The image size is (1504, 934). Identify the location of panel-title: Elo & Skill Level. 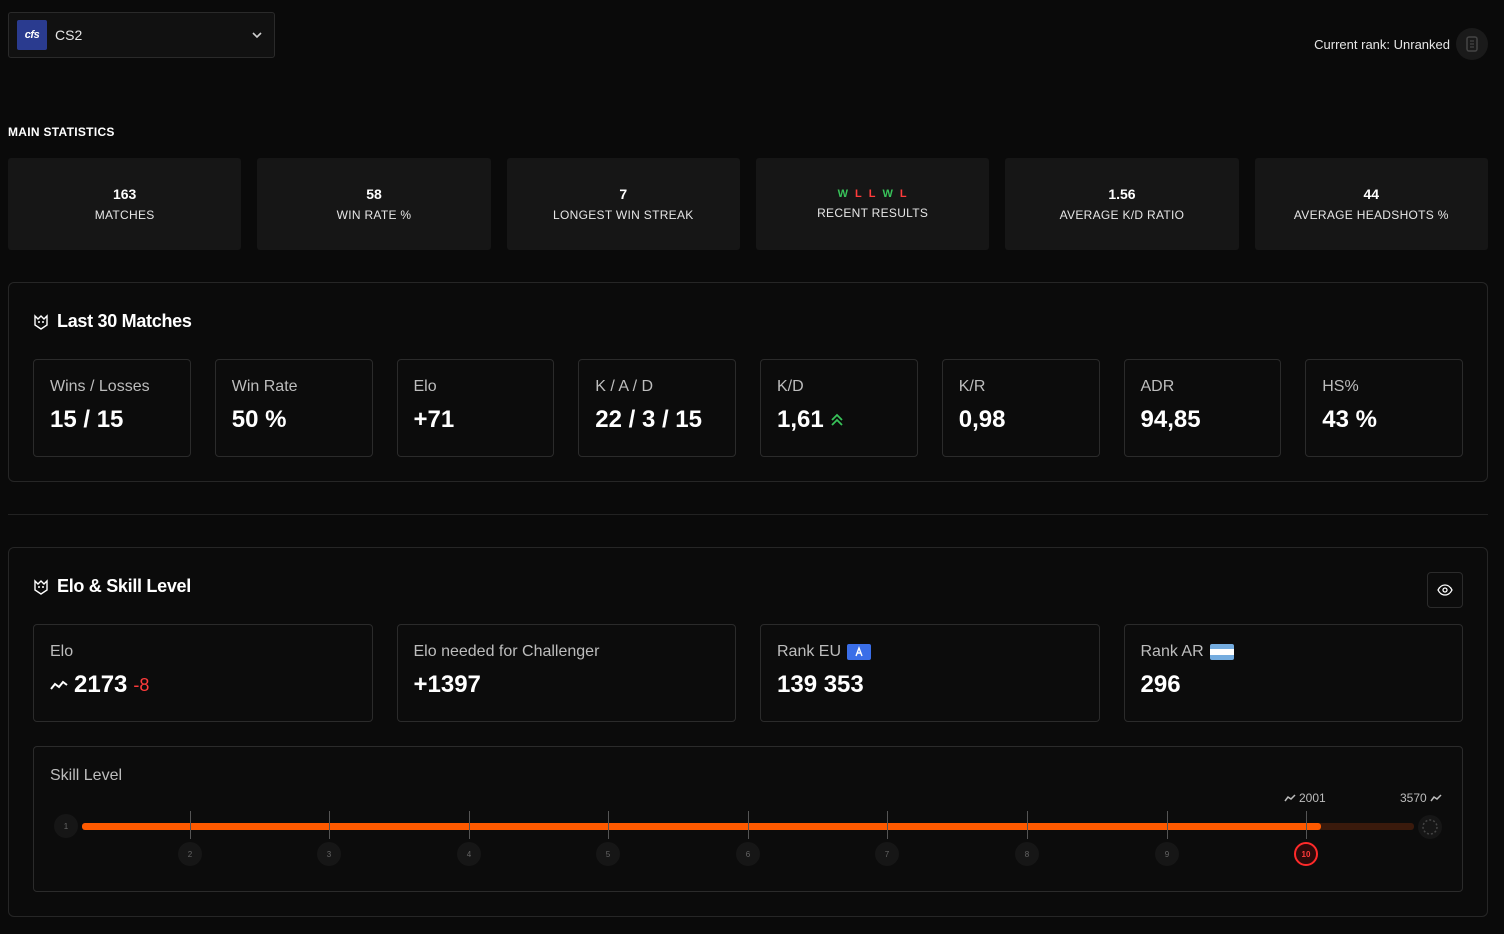
(112, 586).